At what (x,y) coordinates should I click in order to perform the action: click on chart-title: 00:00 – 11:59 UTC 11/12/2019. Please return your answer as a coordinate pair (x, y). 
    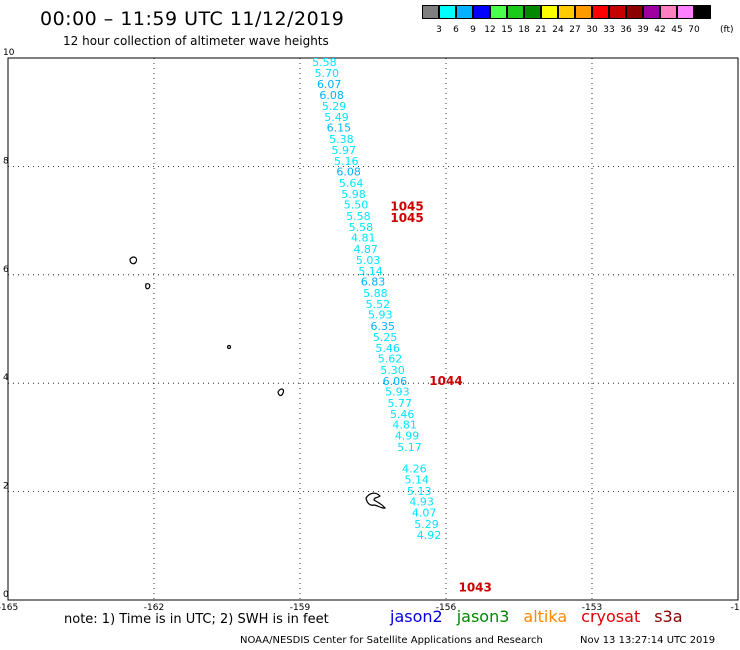
    Looking at the image, I should click on (192, 19).